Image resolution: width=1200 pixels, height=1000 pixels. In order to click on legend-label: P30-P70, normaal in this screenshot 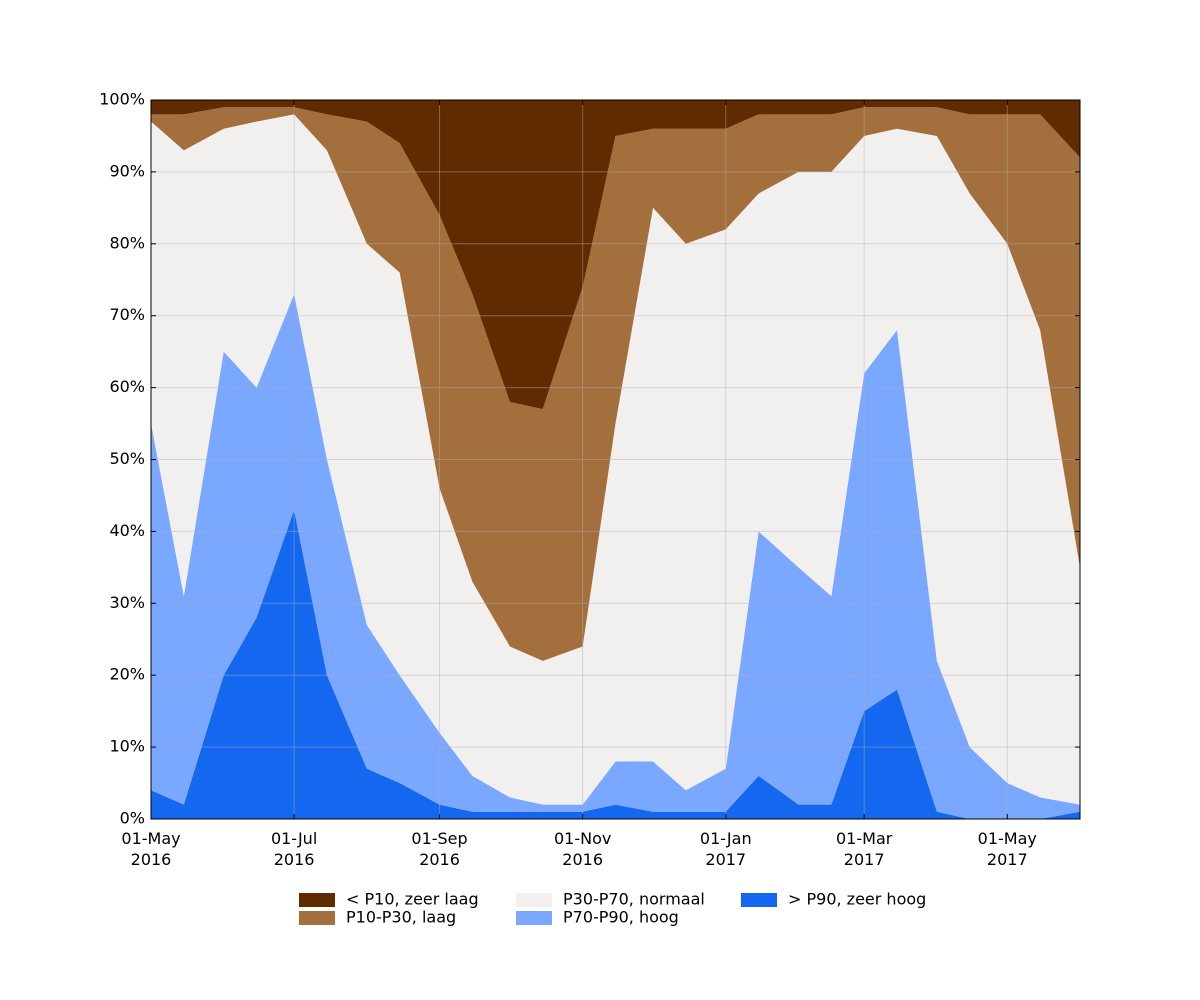, I will do `click(634, 899)`.